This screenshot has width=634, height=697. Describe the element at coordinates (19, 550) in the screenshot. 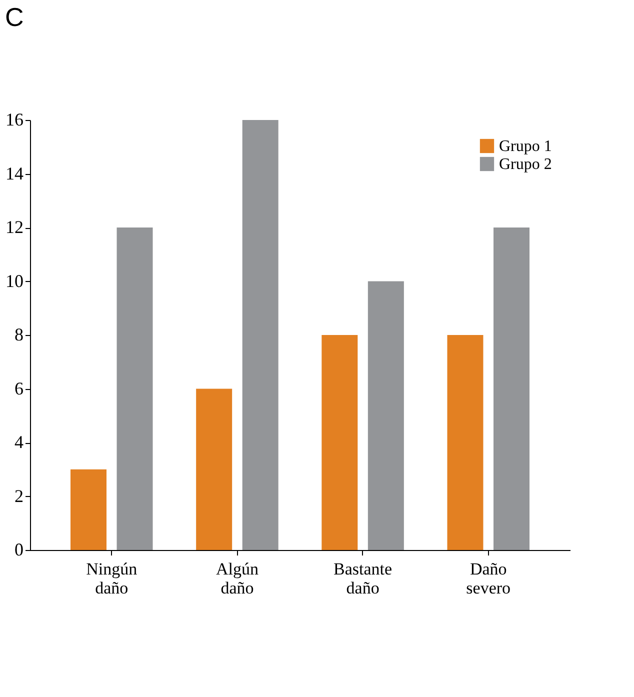

I see `y-tick-label: 0` at that location.